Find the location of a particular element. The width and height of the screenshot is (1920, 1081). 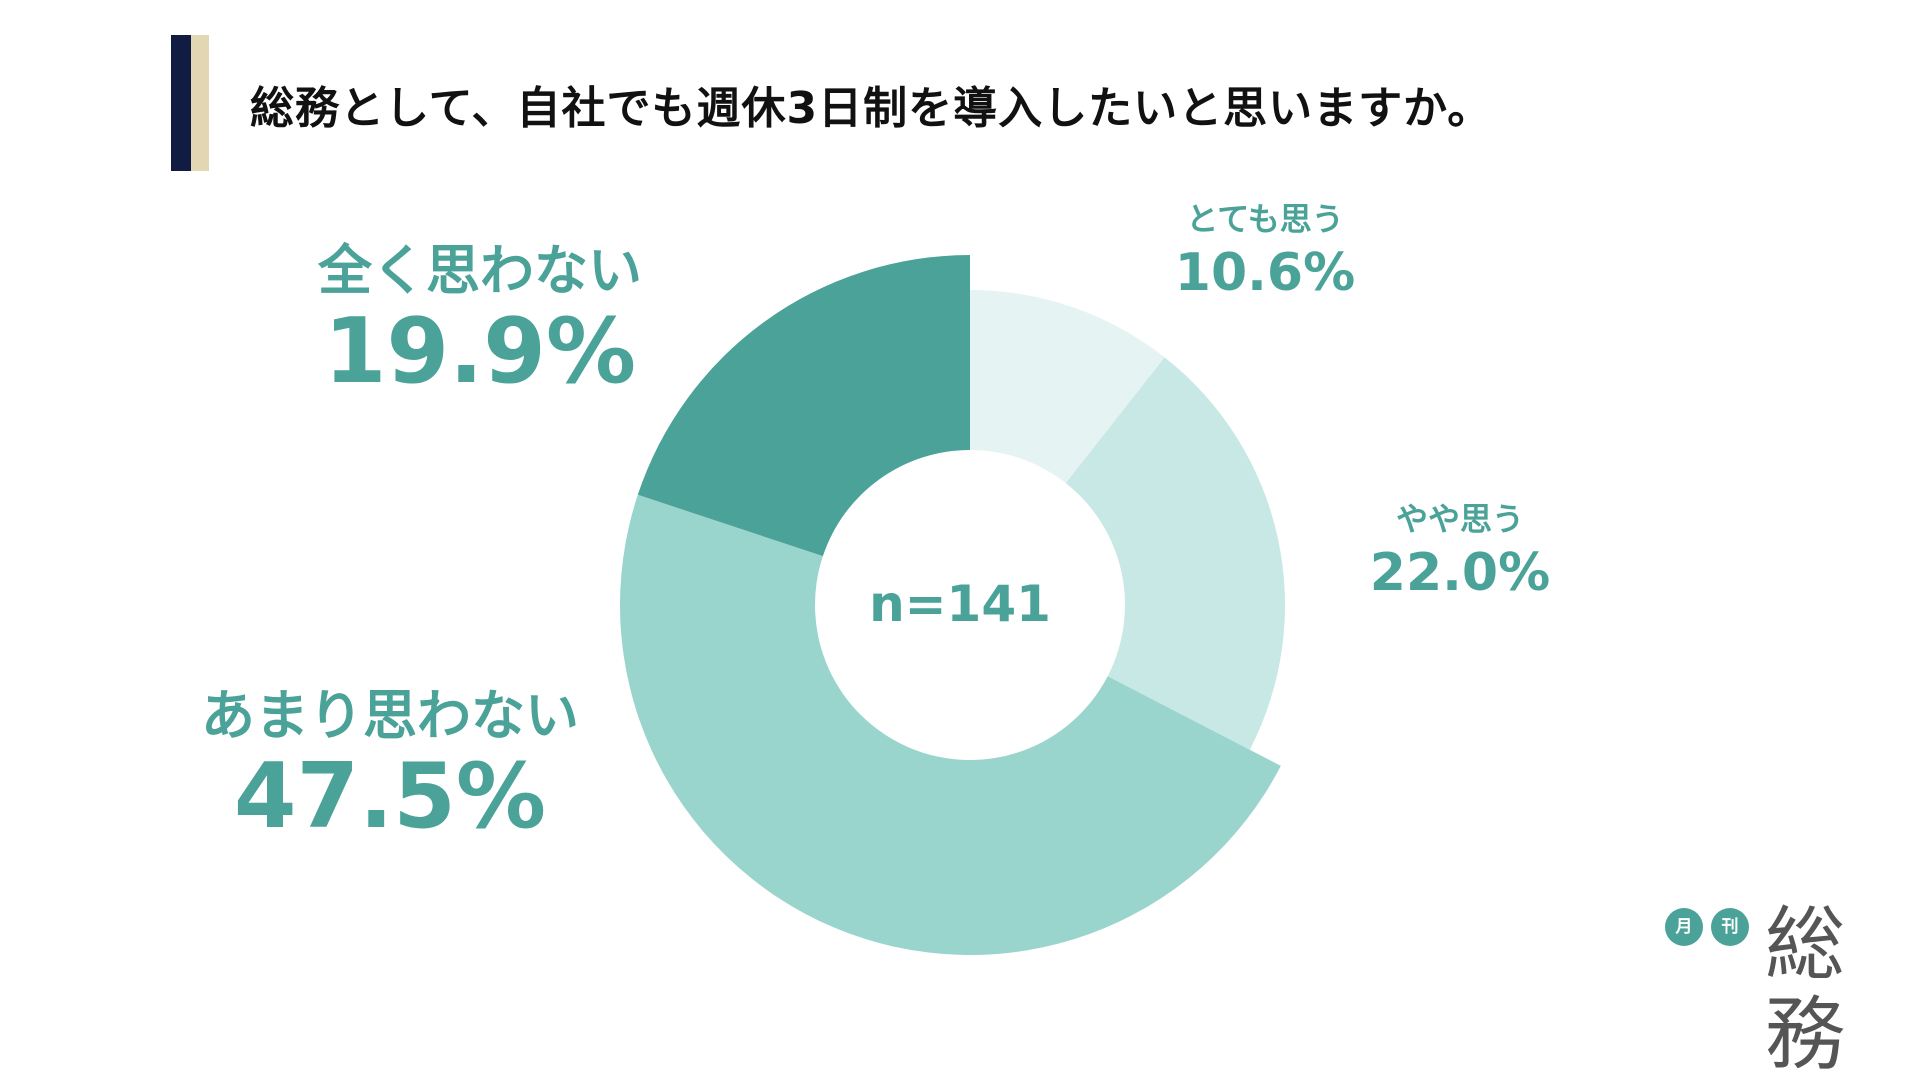

title-accent-navy is located at coordinates (181, 103).